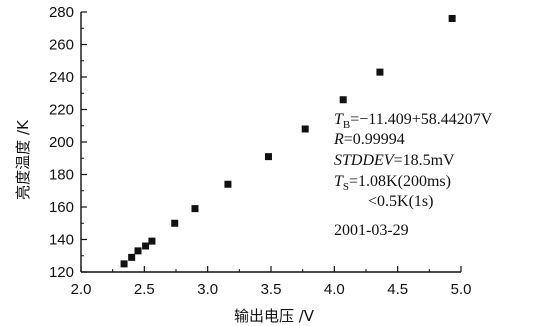 The height and width of the screenshot is (326, 554). Describe the element at coordinates (400, 181) in the screenshot. I see `ts-rest: =1.08K(200ms)` at that location.